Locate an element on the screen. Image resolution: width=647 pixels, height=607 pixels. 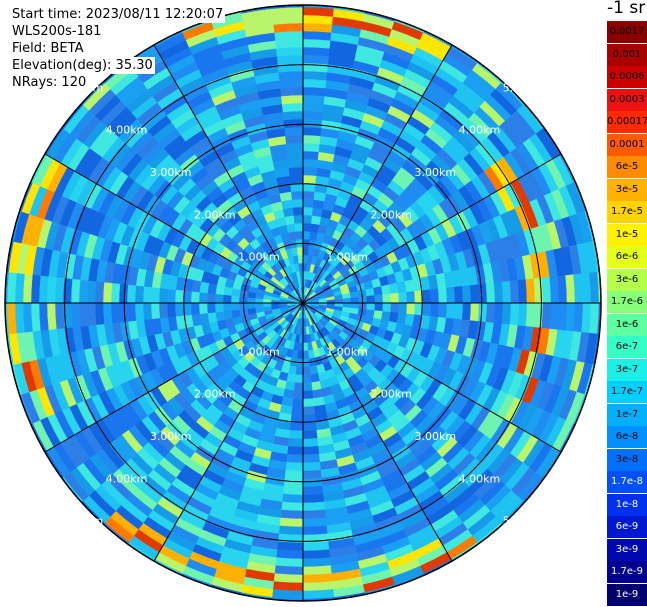
colorbar-step: 1e-9 is located at coordinates (627, 594).